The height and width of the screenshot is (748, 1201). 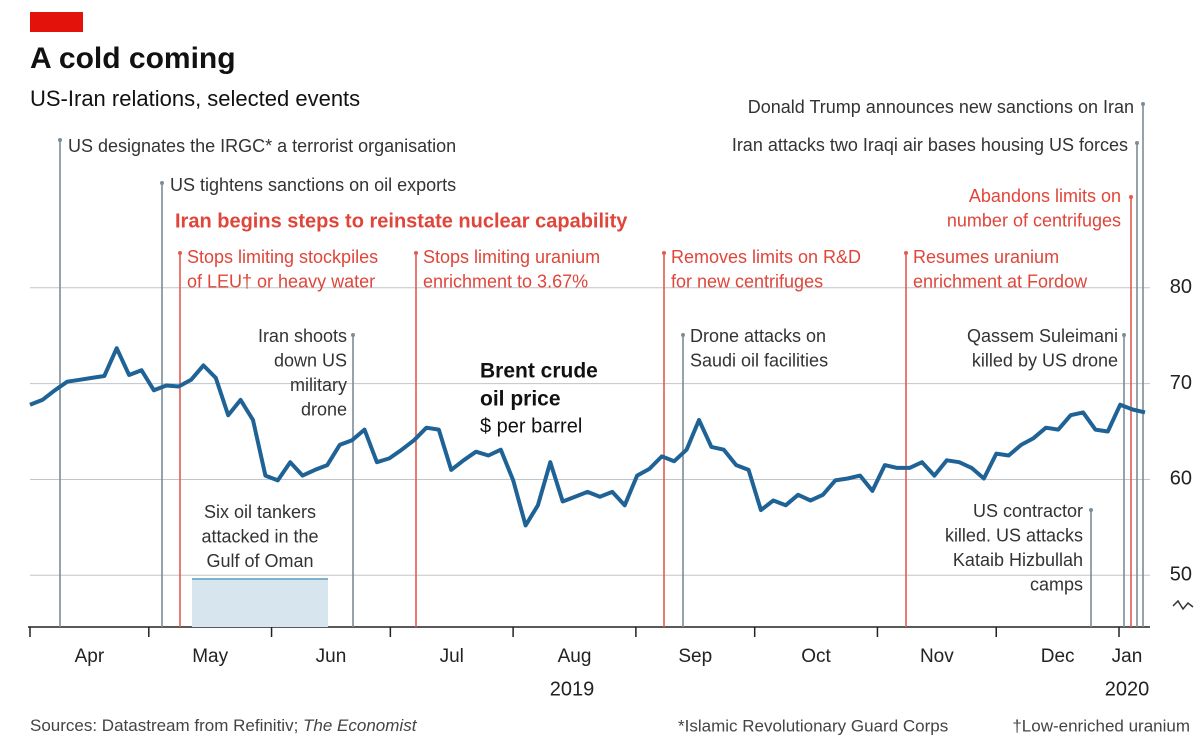 I want to click on x-tick-label: Apr, so click(x=90, y=656).